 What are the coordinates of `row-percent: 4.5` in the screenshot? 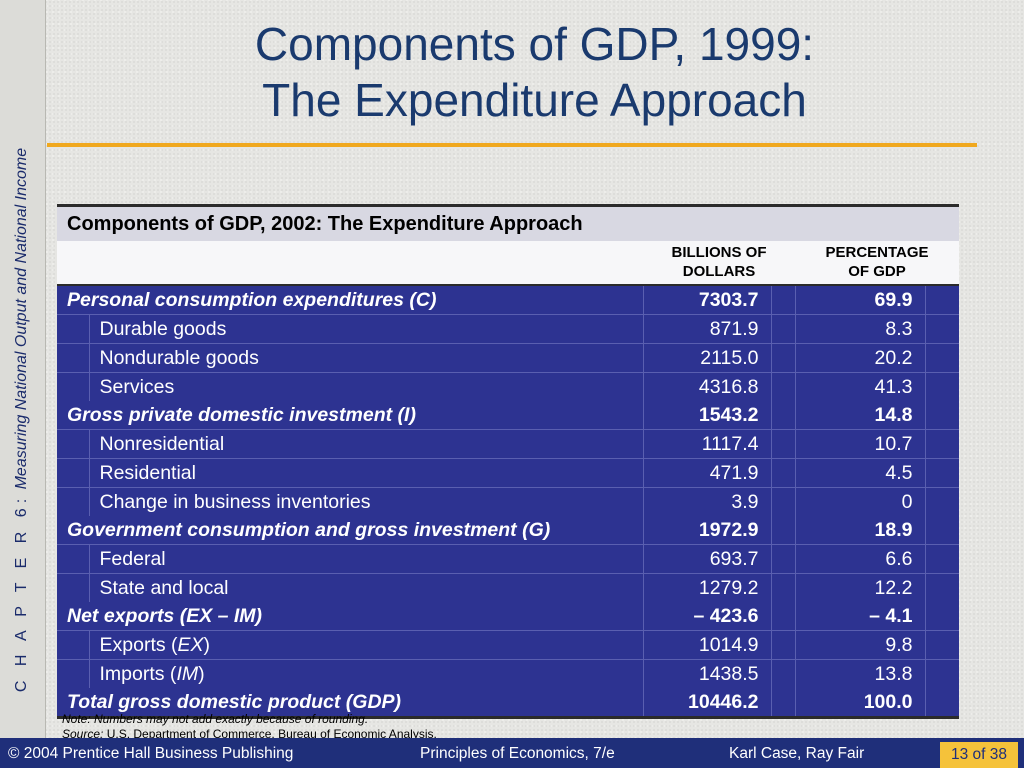 It's located at (859, 473).